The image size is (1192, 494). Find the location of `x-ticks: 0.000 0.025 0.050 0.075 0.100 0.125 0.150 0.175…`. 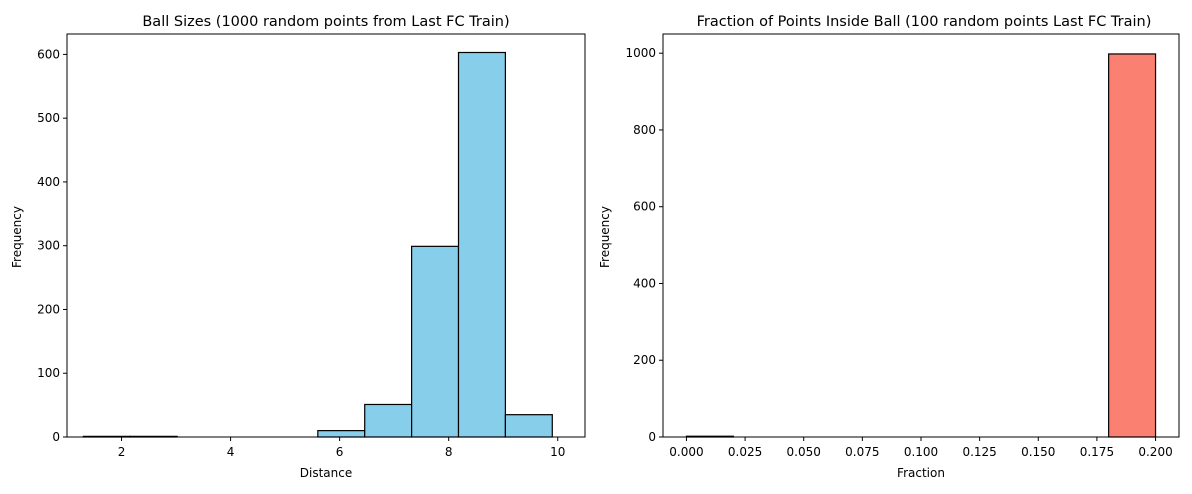

x-ticks: 0.000 0.025 0.050 0.075 0.100 0.125 0.150 0.175… is located at coordinates (921, 448).